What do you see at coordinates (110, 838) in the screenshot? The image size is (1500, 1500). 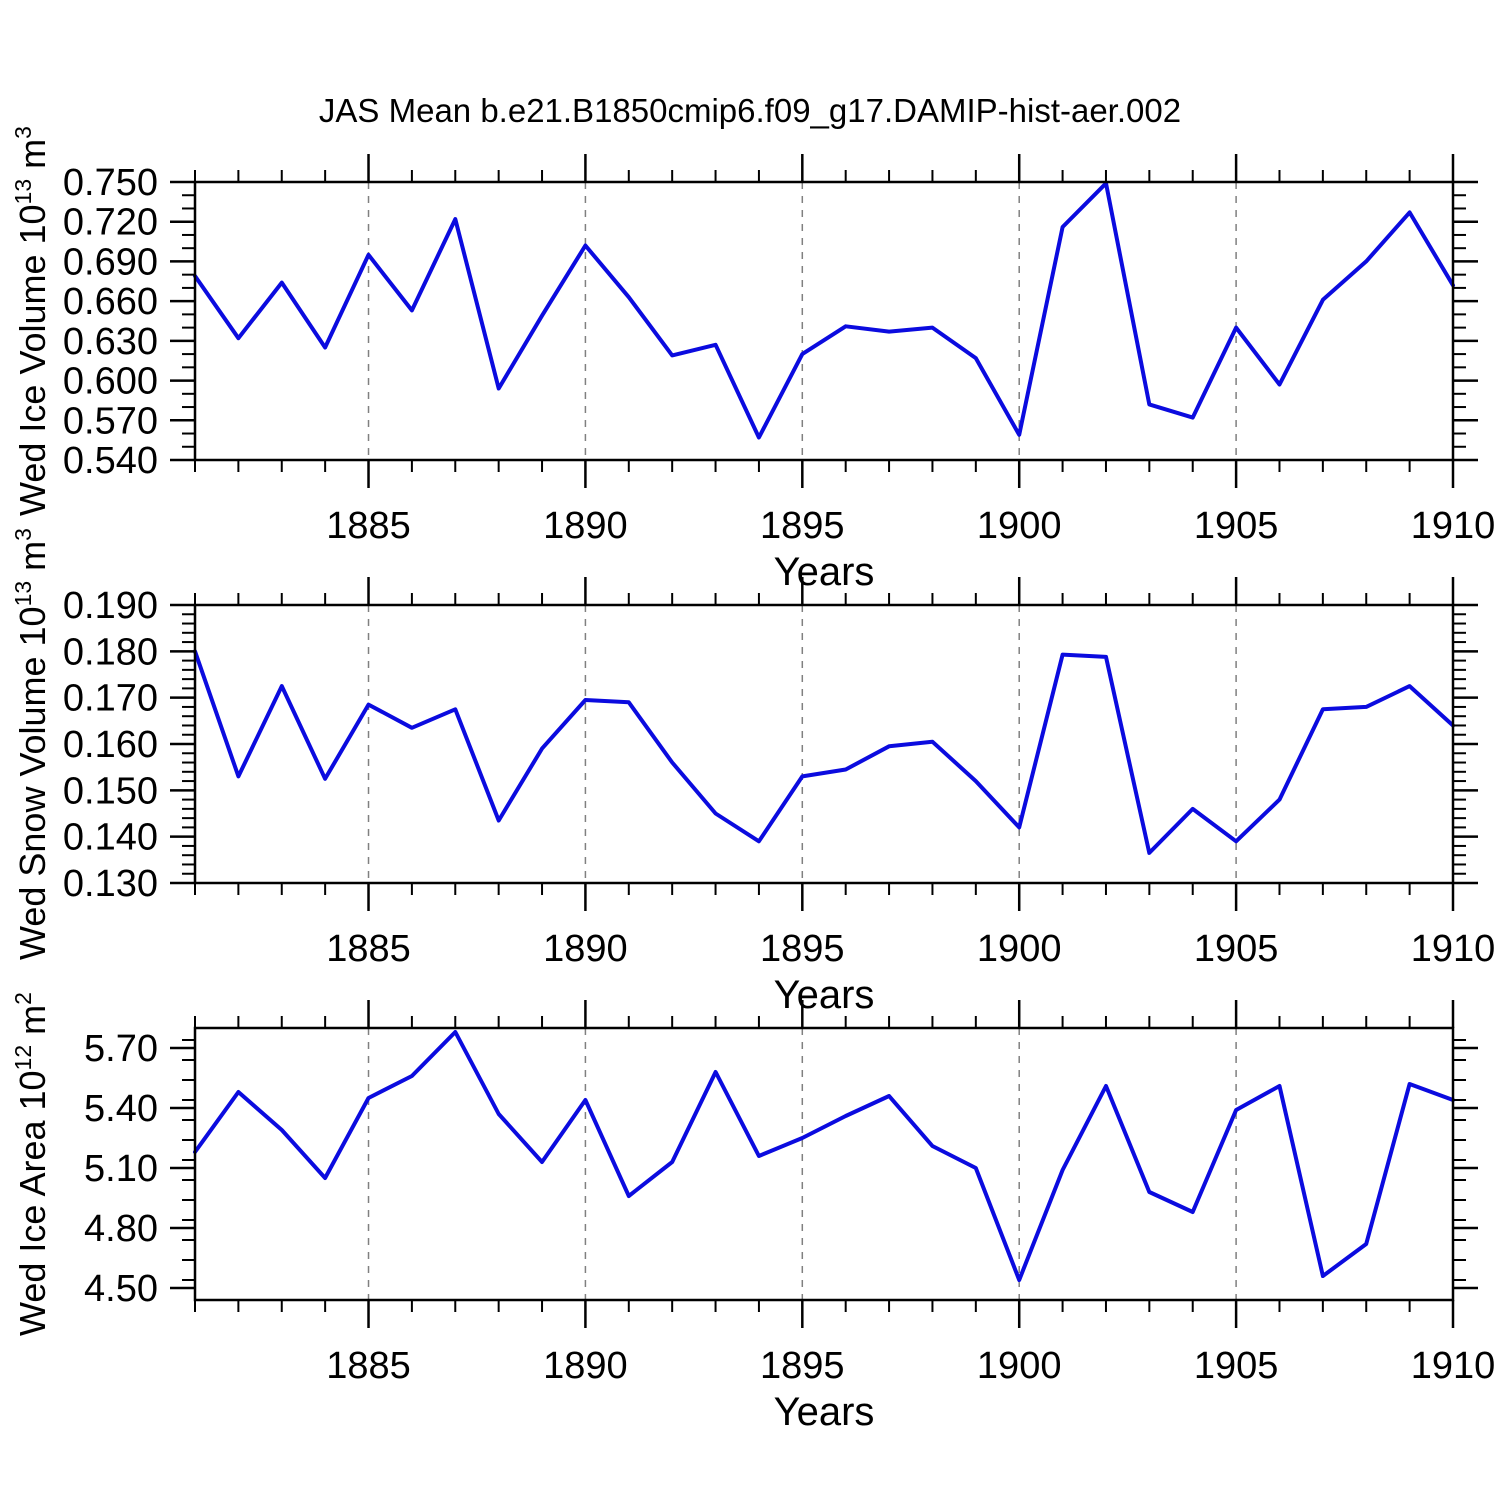 I see `y-tick-label: 0.140` at bounding box center [110, 838].